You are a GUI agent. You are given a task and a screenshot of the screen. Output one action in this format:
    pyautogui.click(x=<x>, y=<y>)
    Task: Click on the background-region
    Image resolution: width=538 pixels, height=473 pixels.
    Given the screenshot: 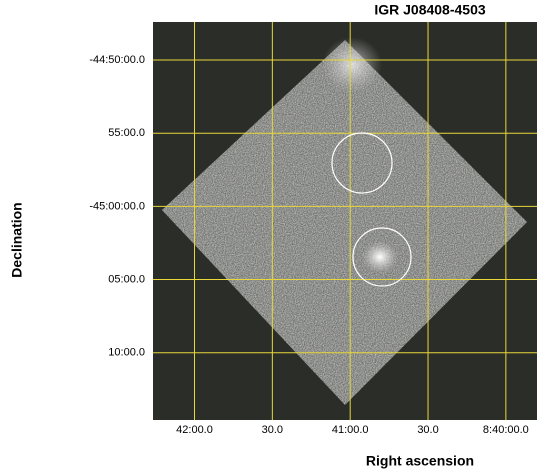 What is the action you would take?
    pyautogui.click(x=362, y=163)
    